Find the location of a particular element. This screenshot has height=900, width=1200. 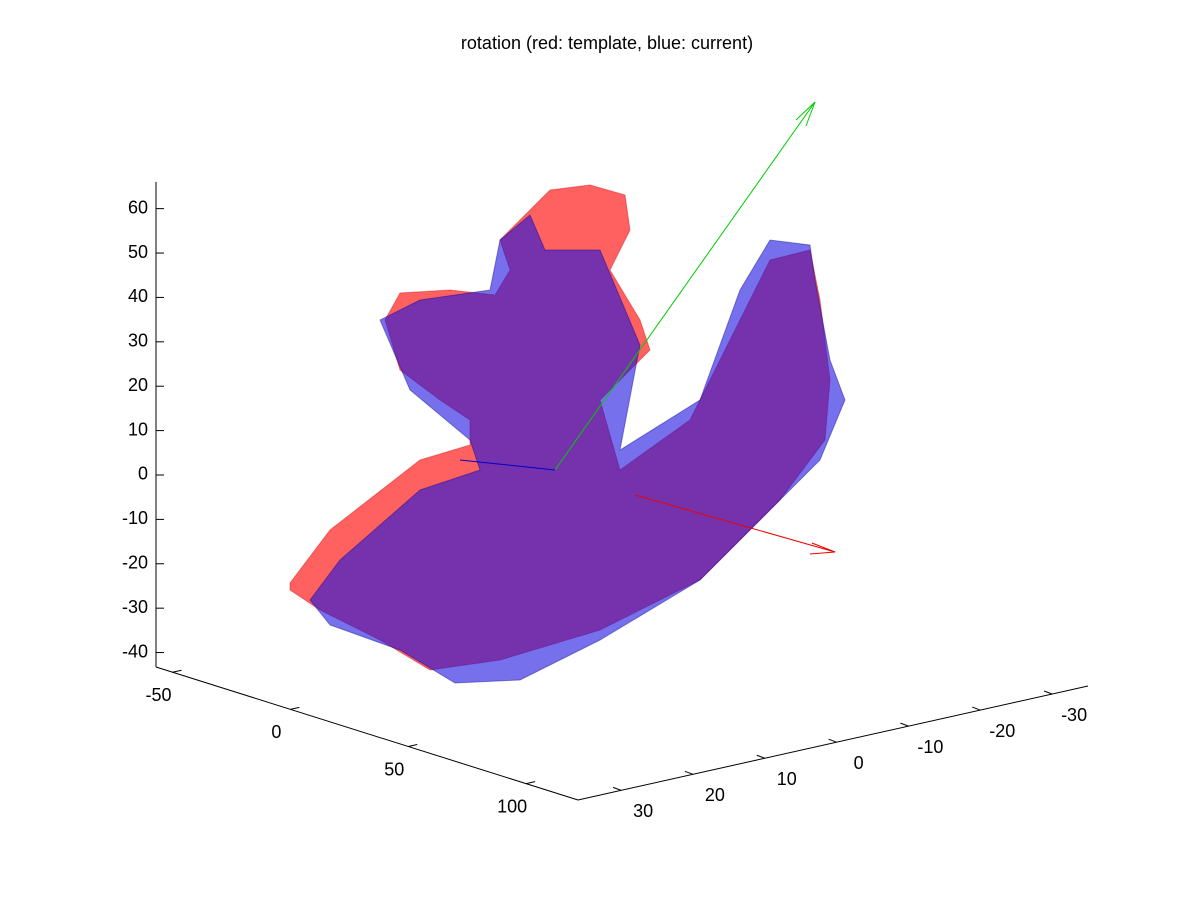

y-tick-label: 10 is located at coordinates (787, 779).